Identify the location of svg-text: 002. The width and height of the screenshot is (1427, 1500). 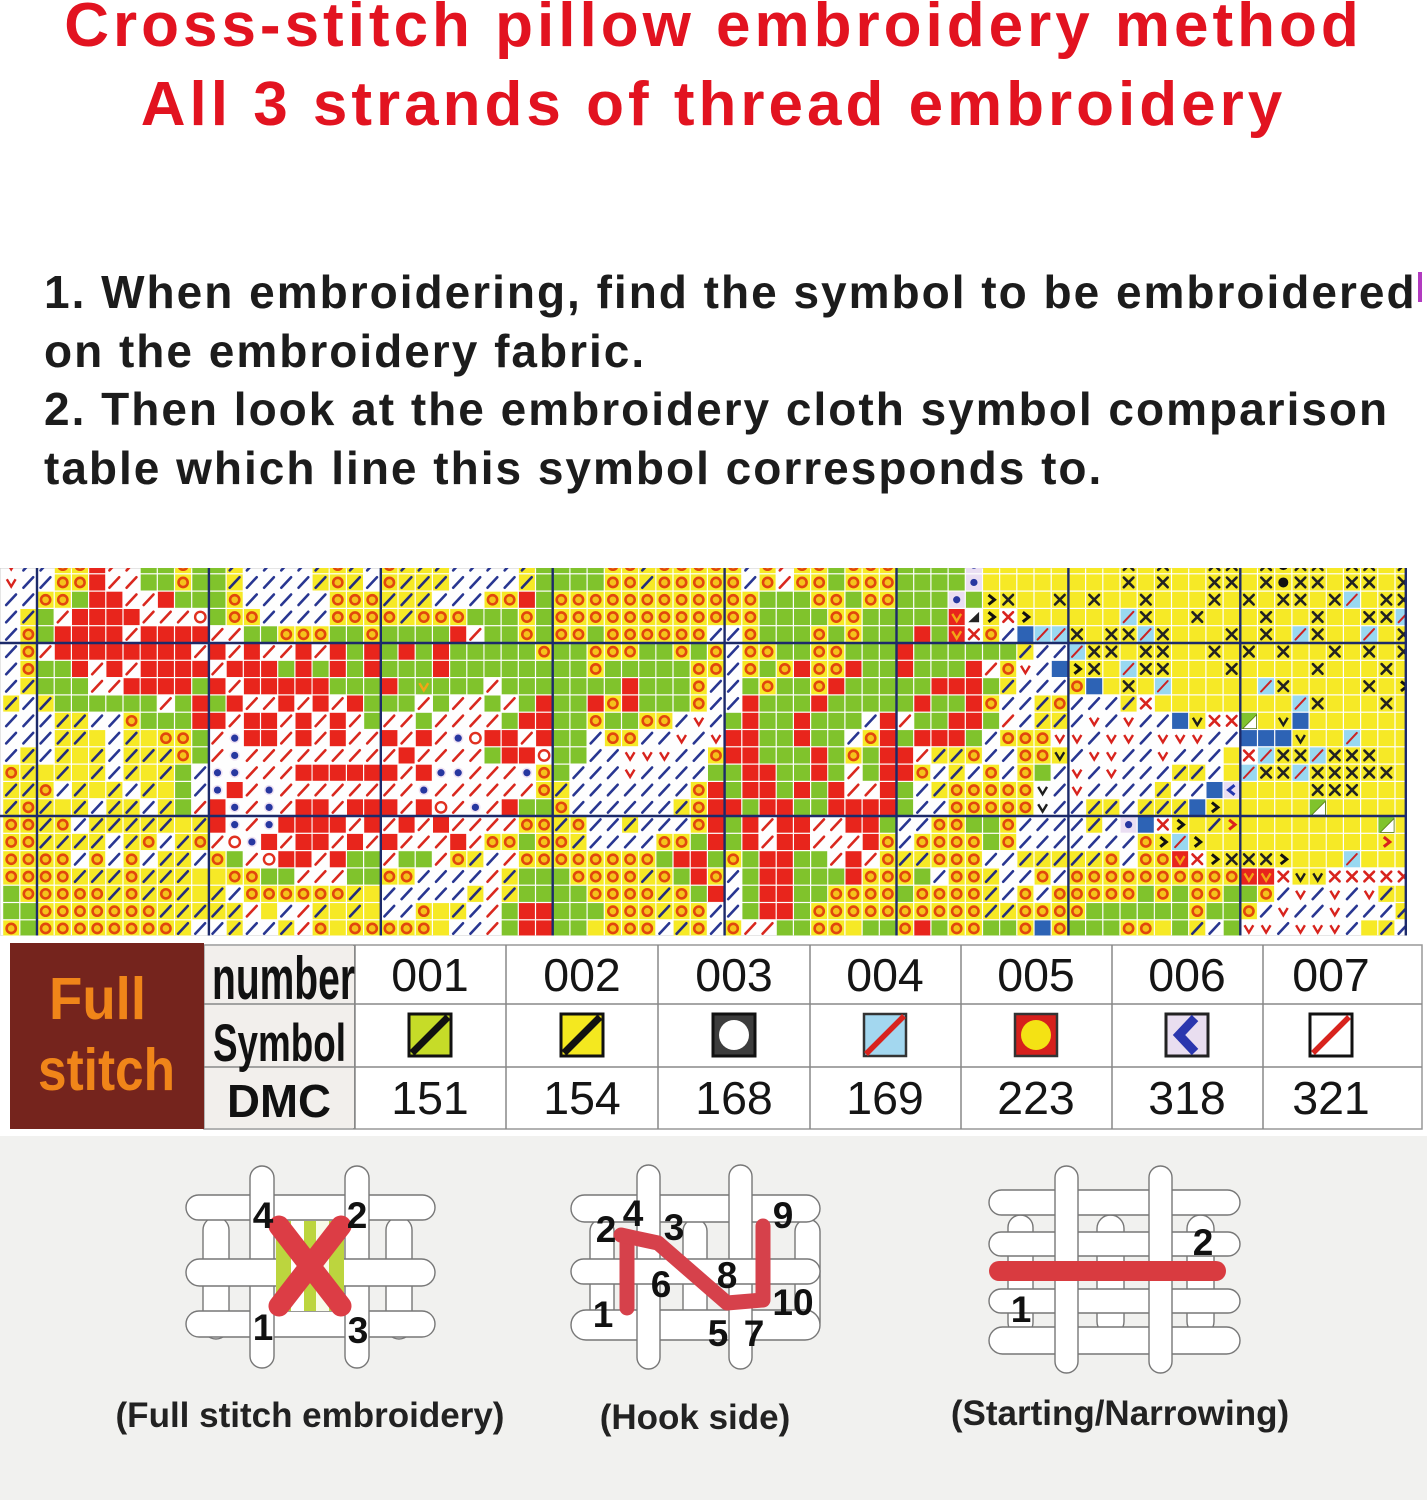
(582, 975).